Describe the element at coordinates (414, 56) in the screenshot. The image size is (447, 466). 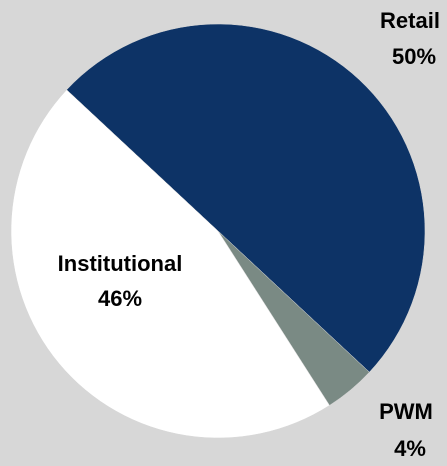
I see `slice-value-label: 50%` at that location.